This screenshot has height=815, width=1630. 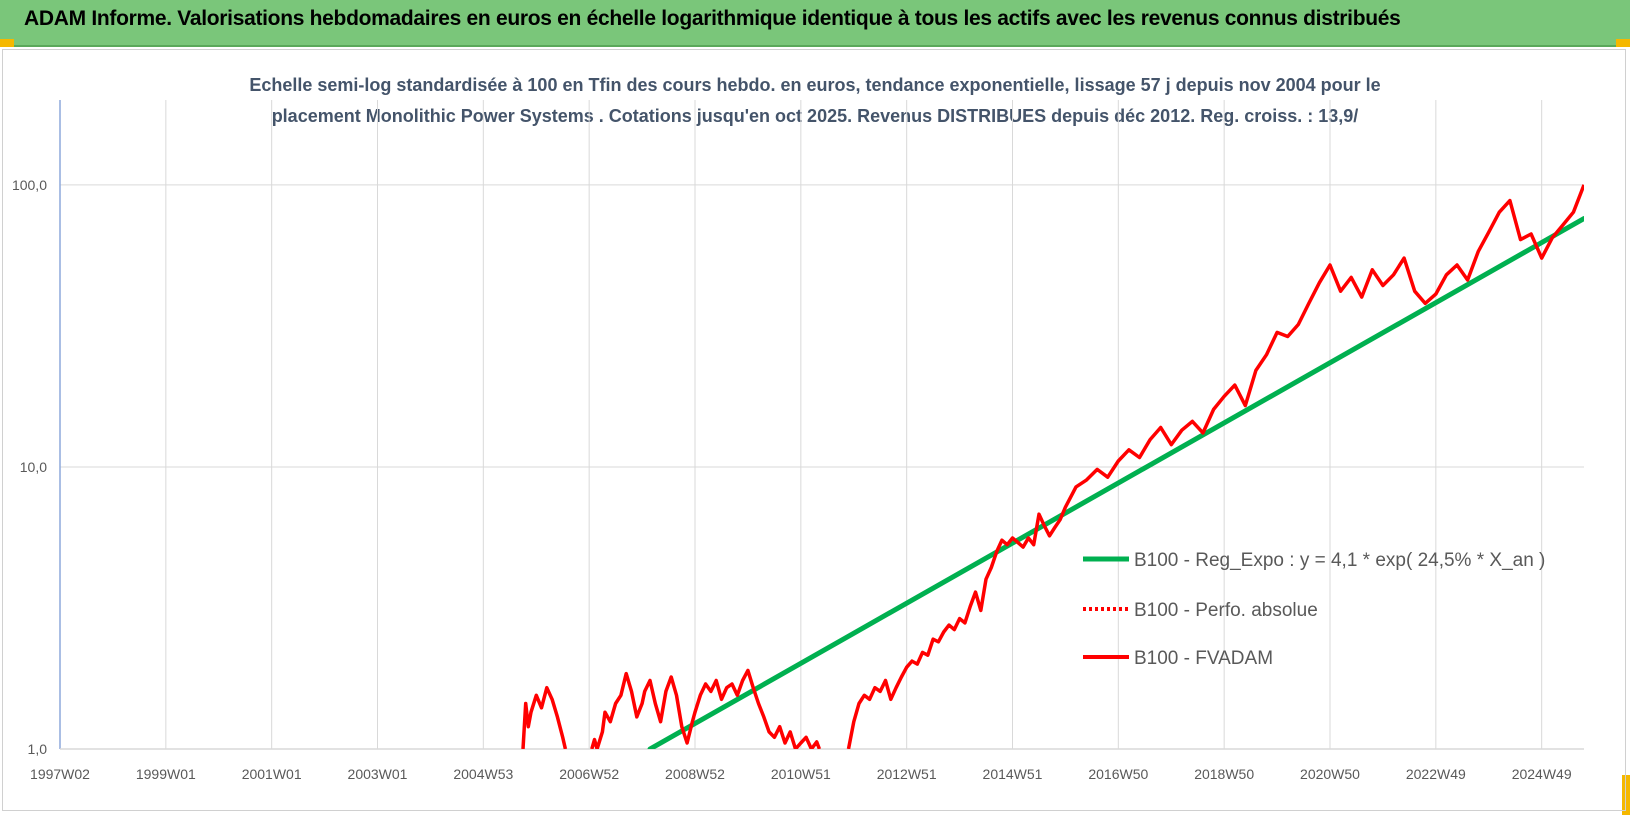 I want to click on corner-accent-bottom-right, so click(x=1626, y=795).